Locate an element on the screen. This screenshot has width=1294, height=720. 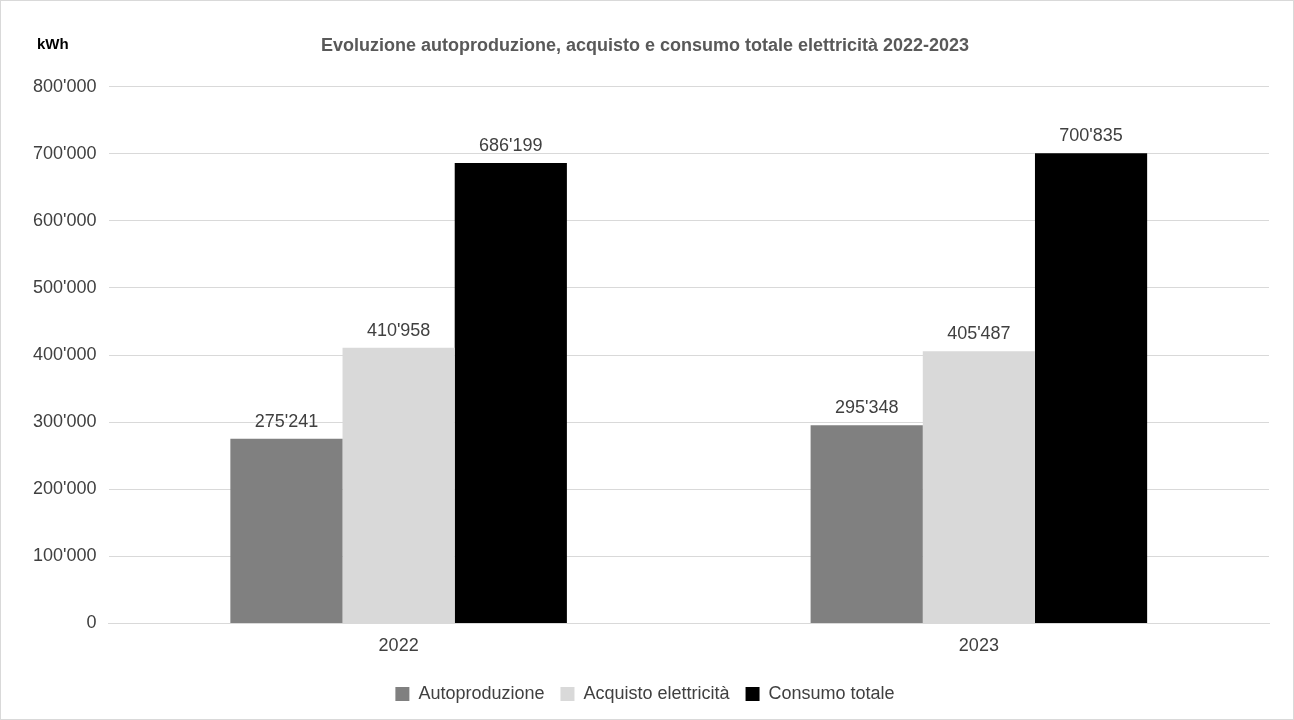
x-tick-label: 2022 is located at coordinates (398, 645).